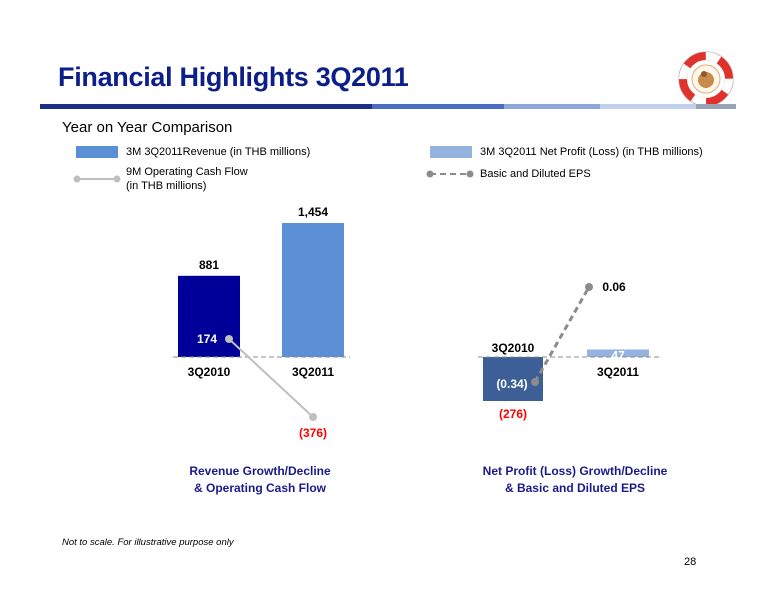  What do you see at coordinates (575, 488) in the screenshot?
I see `right-chart-caption-line2: & Basic and Diluted EPS` at bounding box center [575, 488].